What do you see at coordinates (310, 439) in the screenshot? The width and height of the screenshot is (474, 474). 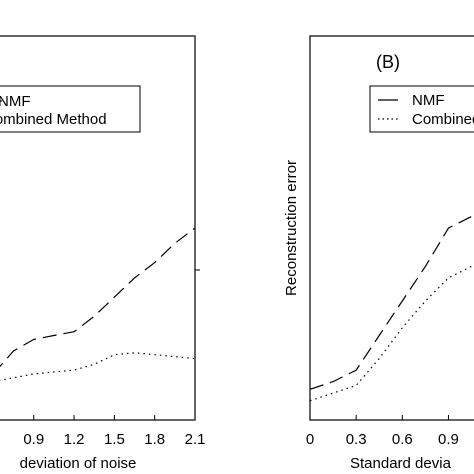 I see `panel-b-x-tick-label: 0` at bounding box center [310, 439].